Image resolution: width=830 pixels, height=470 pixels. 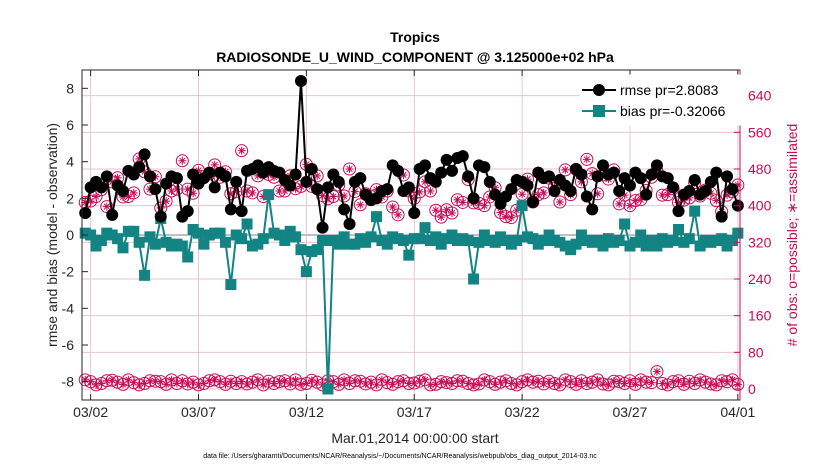 What do you see at coordinates (756, 352) in the screenshot?
I see `y-right-tick-label: 80` at bounding box center [756, 352].